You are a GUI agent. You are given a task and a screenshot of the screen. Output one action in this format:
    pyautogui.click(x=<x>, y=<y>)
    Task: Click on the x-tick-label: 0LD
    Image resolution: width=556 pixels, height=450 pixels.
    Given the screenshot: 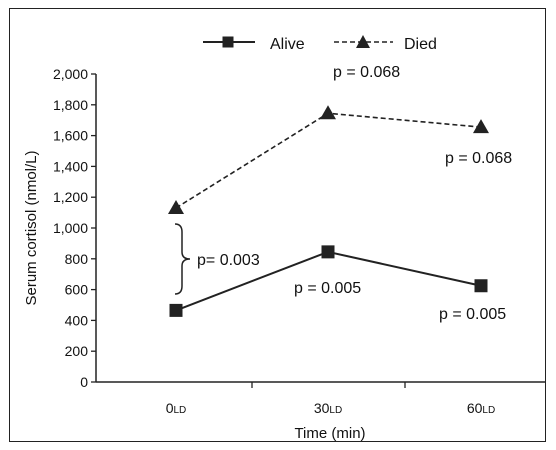 What is the action you would take?
    pyautogui.click(x=176, y=408)
    